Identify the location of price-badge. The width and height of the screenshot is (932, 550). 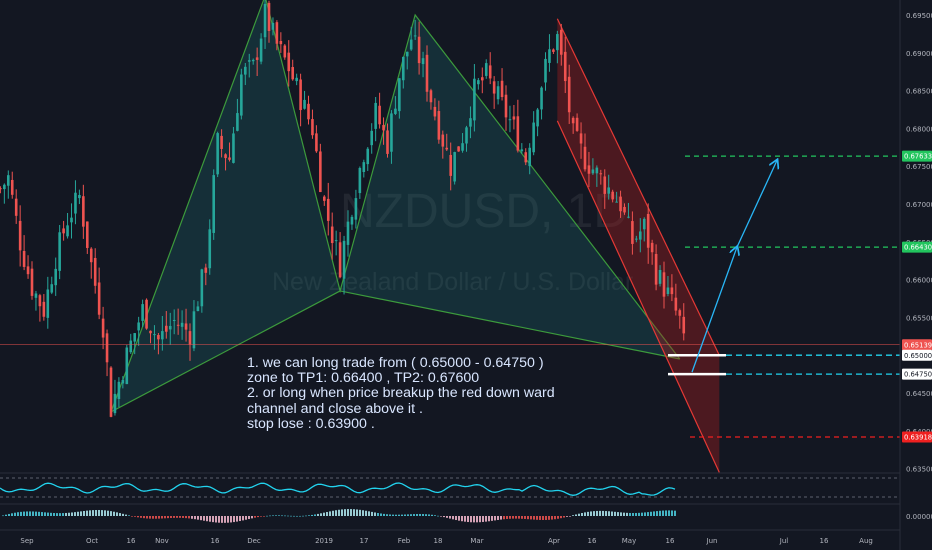
(917, 437).